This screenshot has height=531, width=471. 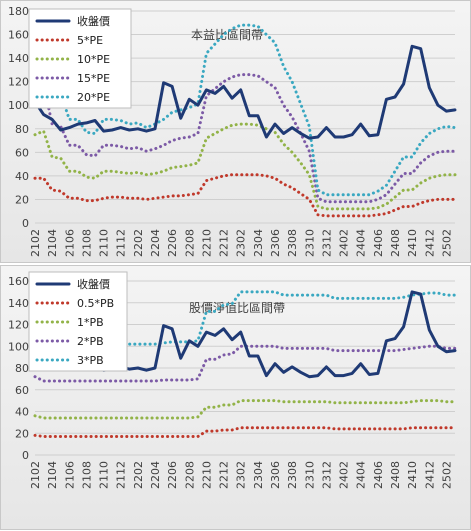 What do you see at coordinates (227, 35) in the screenshot?
I see `chart-title: 本益比區間帶` at bounding box center [227, 35].